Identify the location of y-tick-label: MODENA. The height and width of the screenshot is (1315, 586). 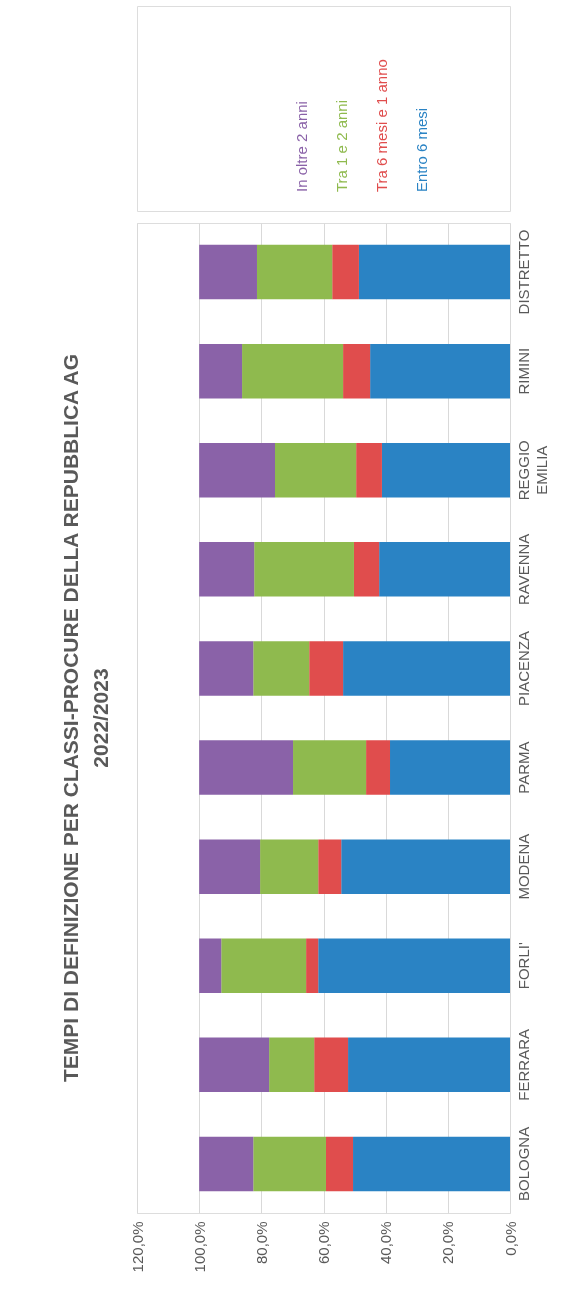
(523, 866).